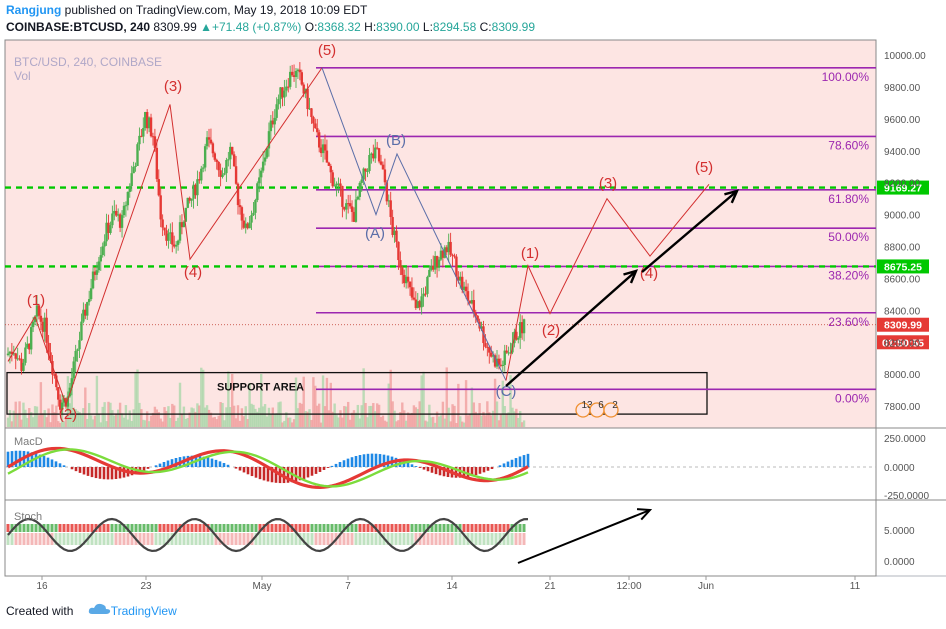 The height and width of the screenshot is (629, 946). I want to click on arrows-layer: 13 6 2, so click(622, 376).